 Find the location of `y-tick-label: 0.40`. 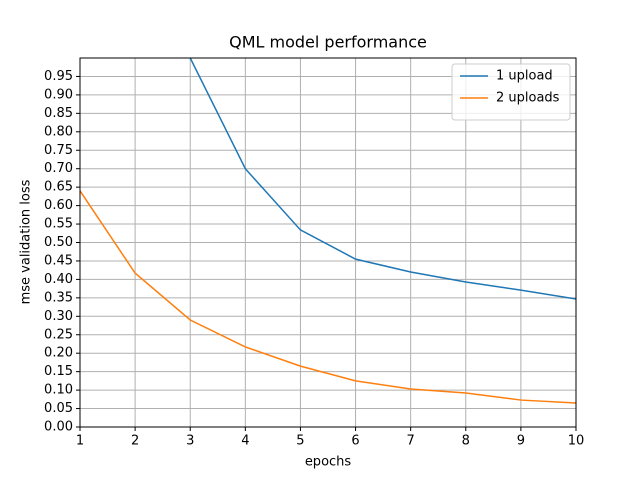

y-tick-label: 0.40 is located at coordinates (58, 279).